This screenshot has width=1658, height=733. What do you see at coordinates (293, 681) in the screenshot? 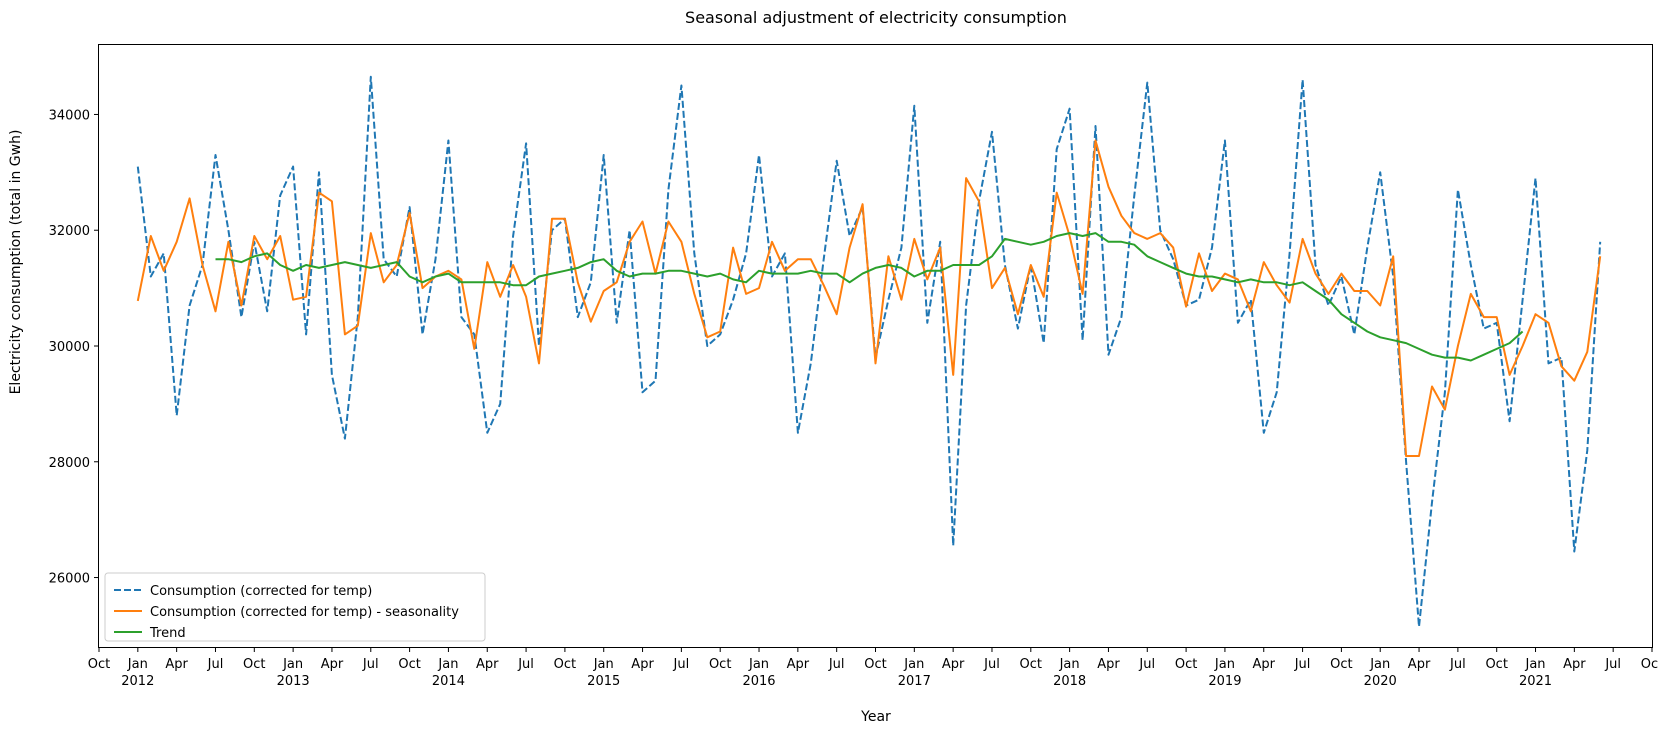
I see `x-year-label: 2013` at bounding box center [293, 681].